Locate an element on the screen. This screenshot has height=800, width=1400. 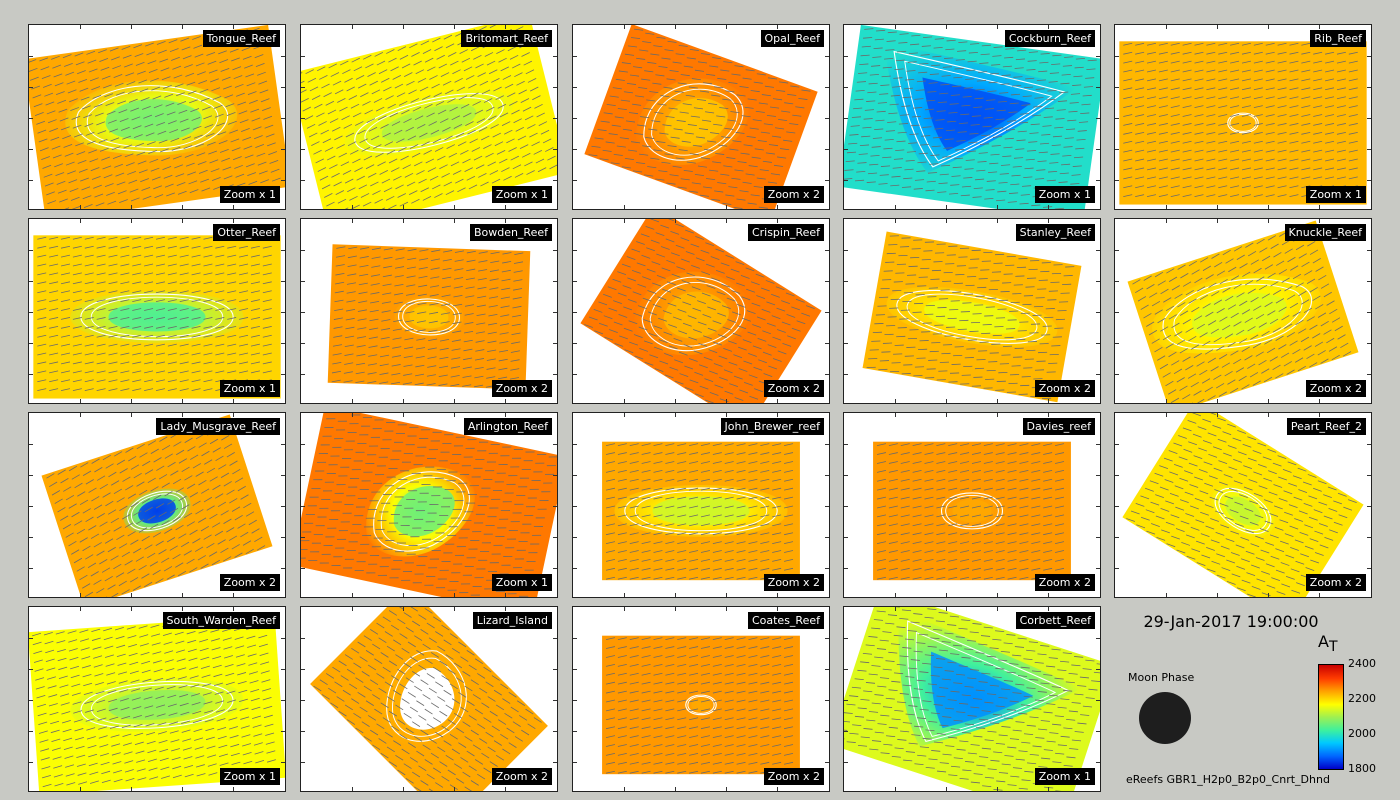
reef-panel: Crispin_Reef Zoom x 2 is located at coordinates (701, 311).